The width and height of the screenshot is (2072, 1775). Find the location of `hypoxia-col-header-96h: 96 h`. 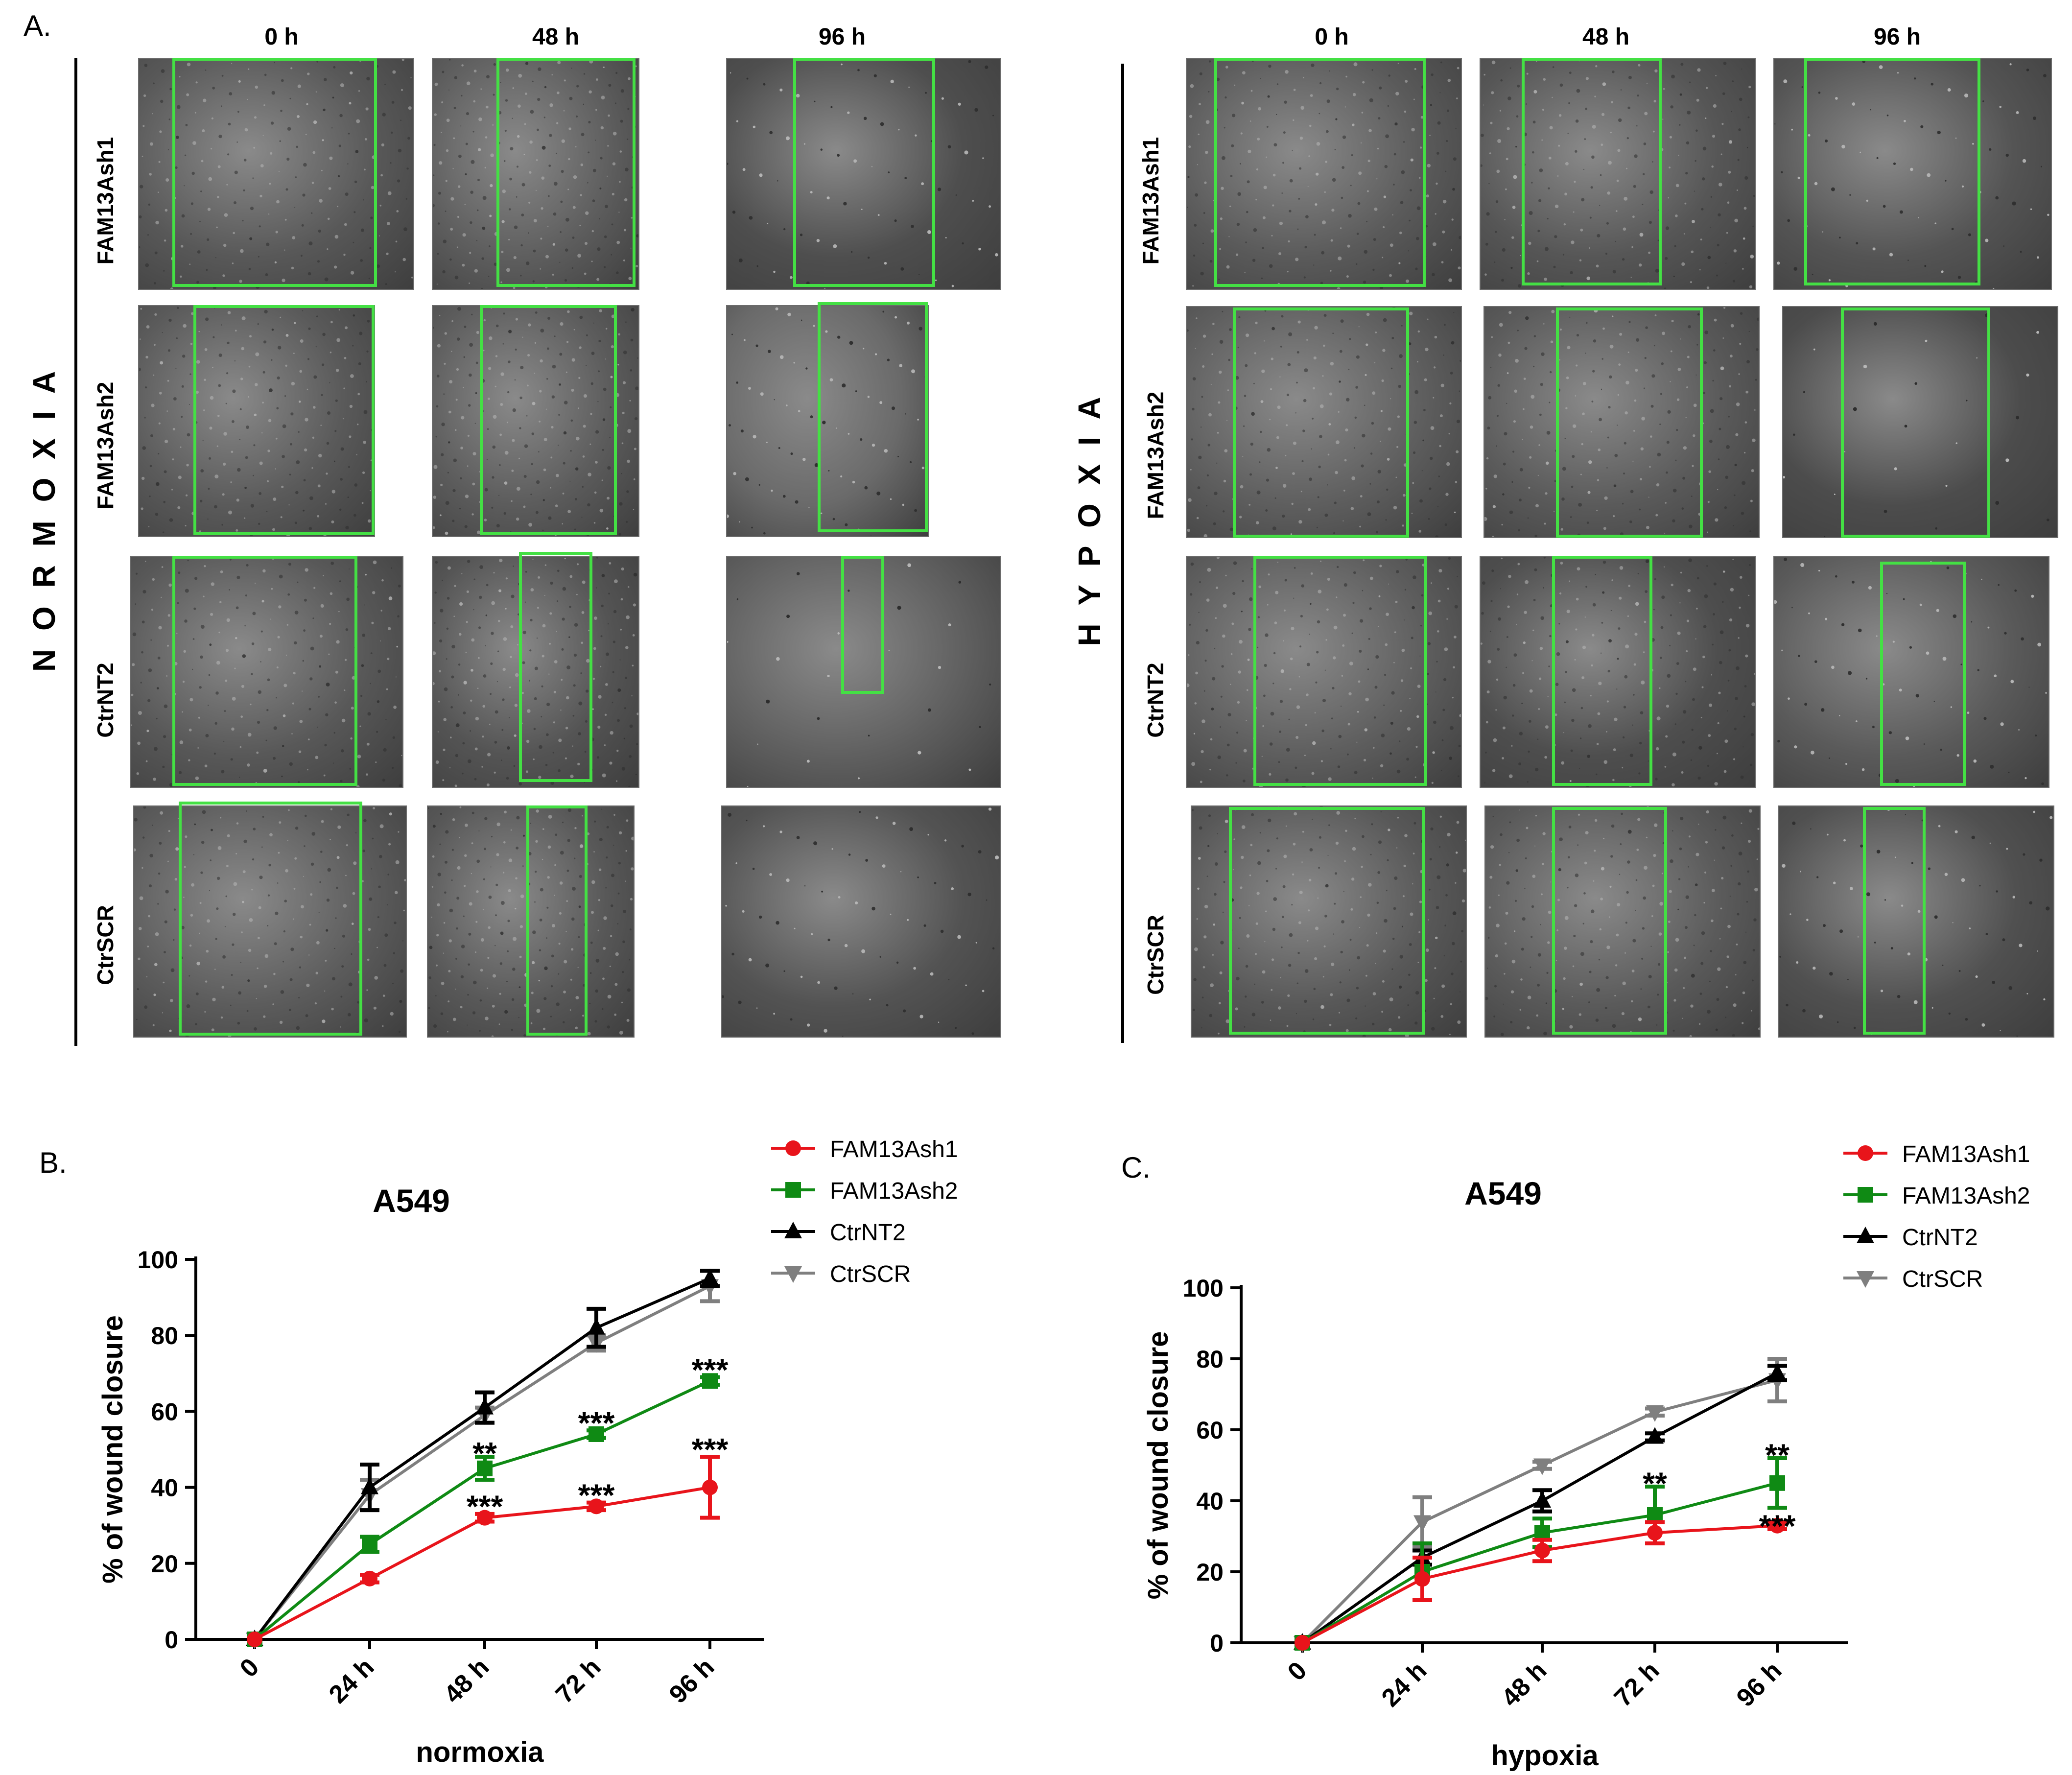

hypoxia-col-header-96h: 96 h is located at coordinates (1897, 37).